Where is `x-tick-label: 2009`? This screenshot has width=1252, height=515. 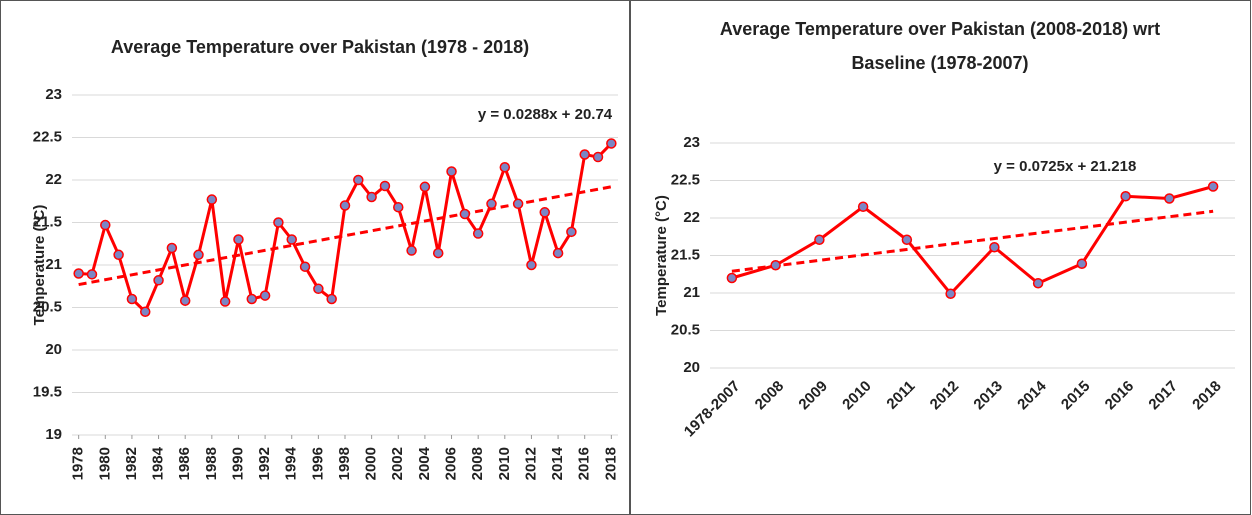 x-tick-label: 2009 is located at coordinates (813, 396).